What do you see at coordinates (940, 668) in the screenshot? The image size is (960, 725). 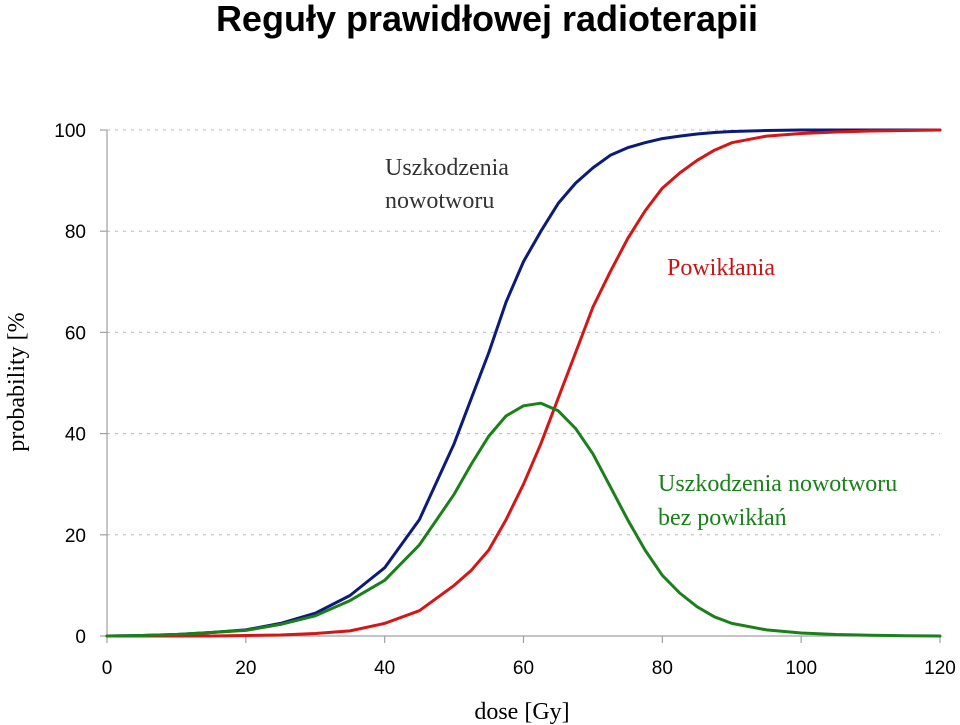 I see `x-tick-label: 120` at bounding box center [940, 668].